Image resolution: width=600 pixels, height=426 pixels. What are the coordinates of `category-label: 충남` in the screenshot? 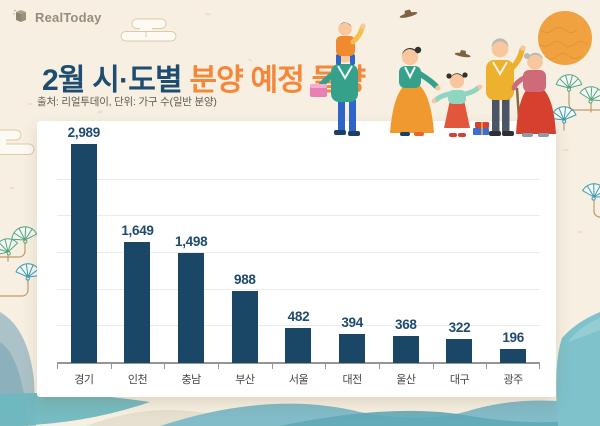 It's located at (191, 380).